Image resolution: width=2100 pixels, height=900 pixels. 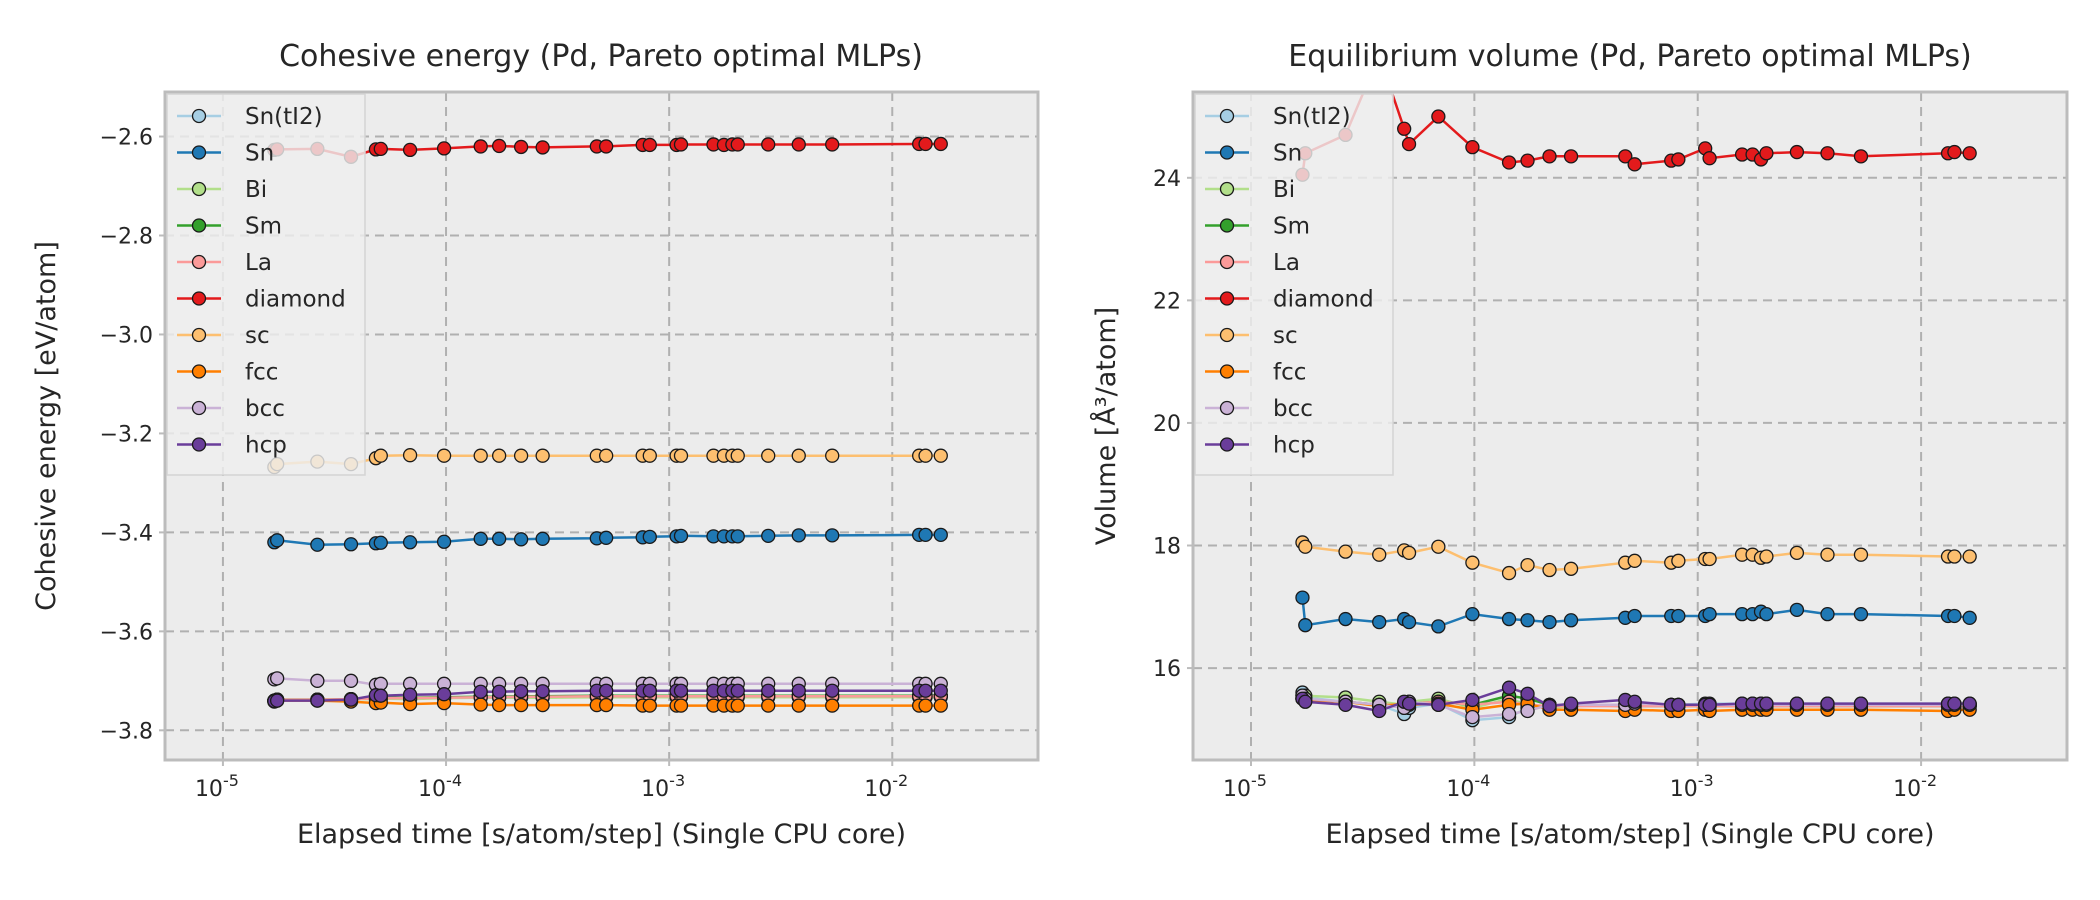 I want to click on y-tick-label: −3.2, so click(x=126, y=434).